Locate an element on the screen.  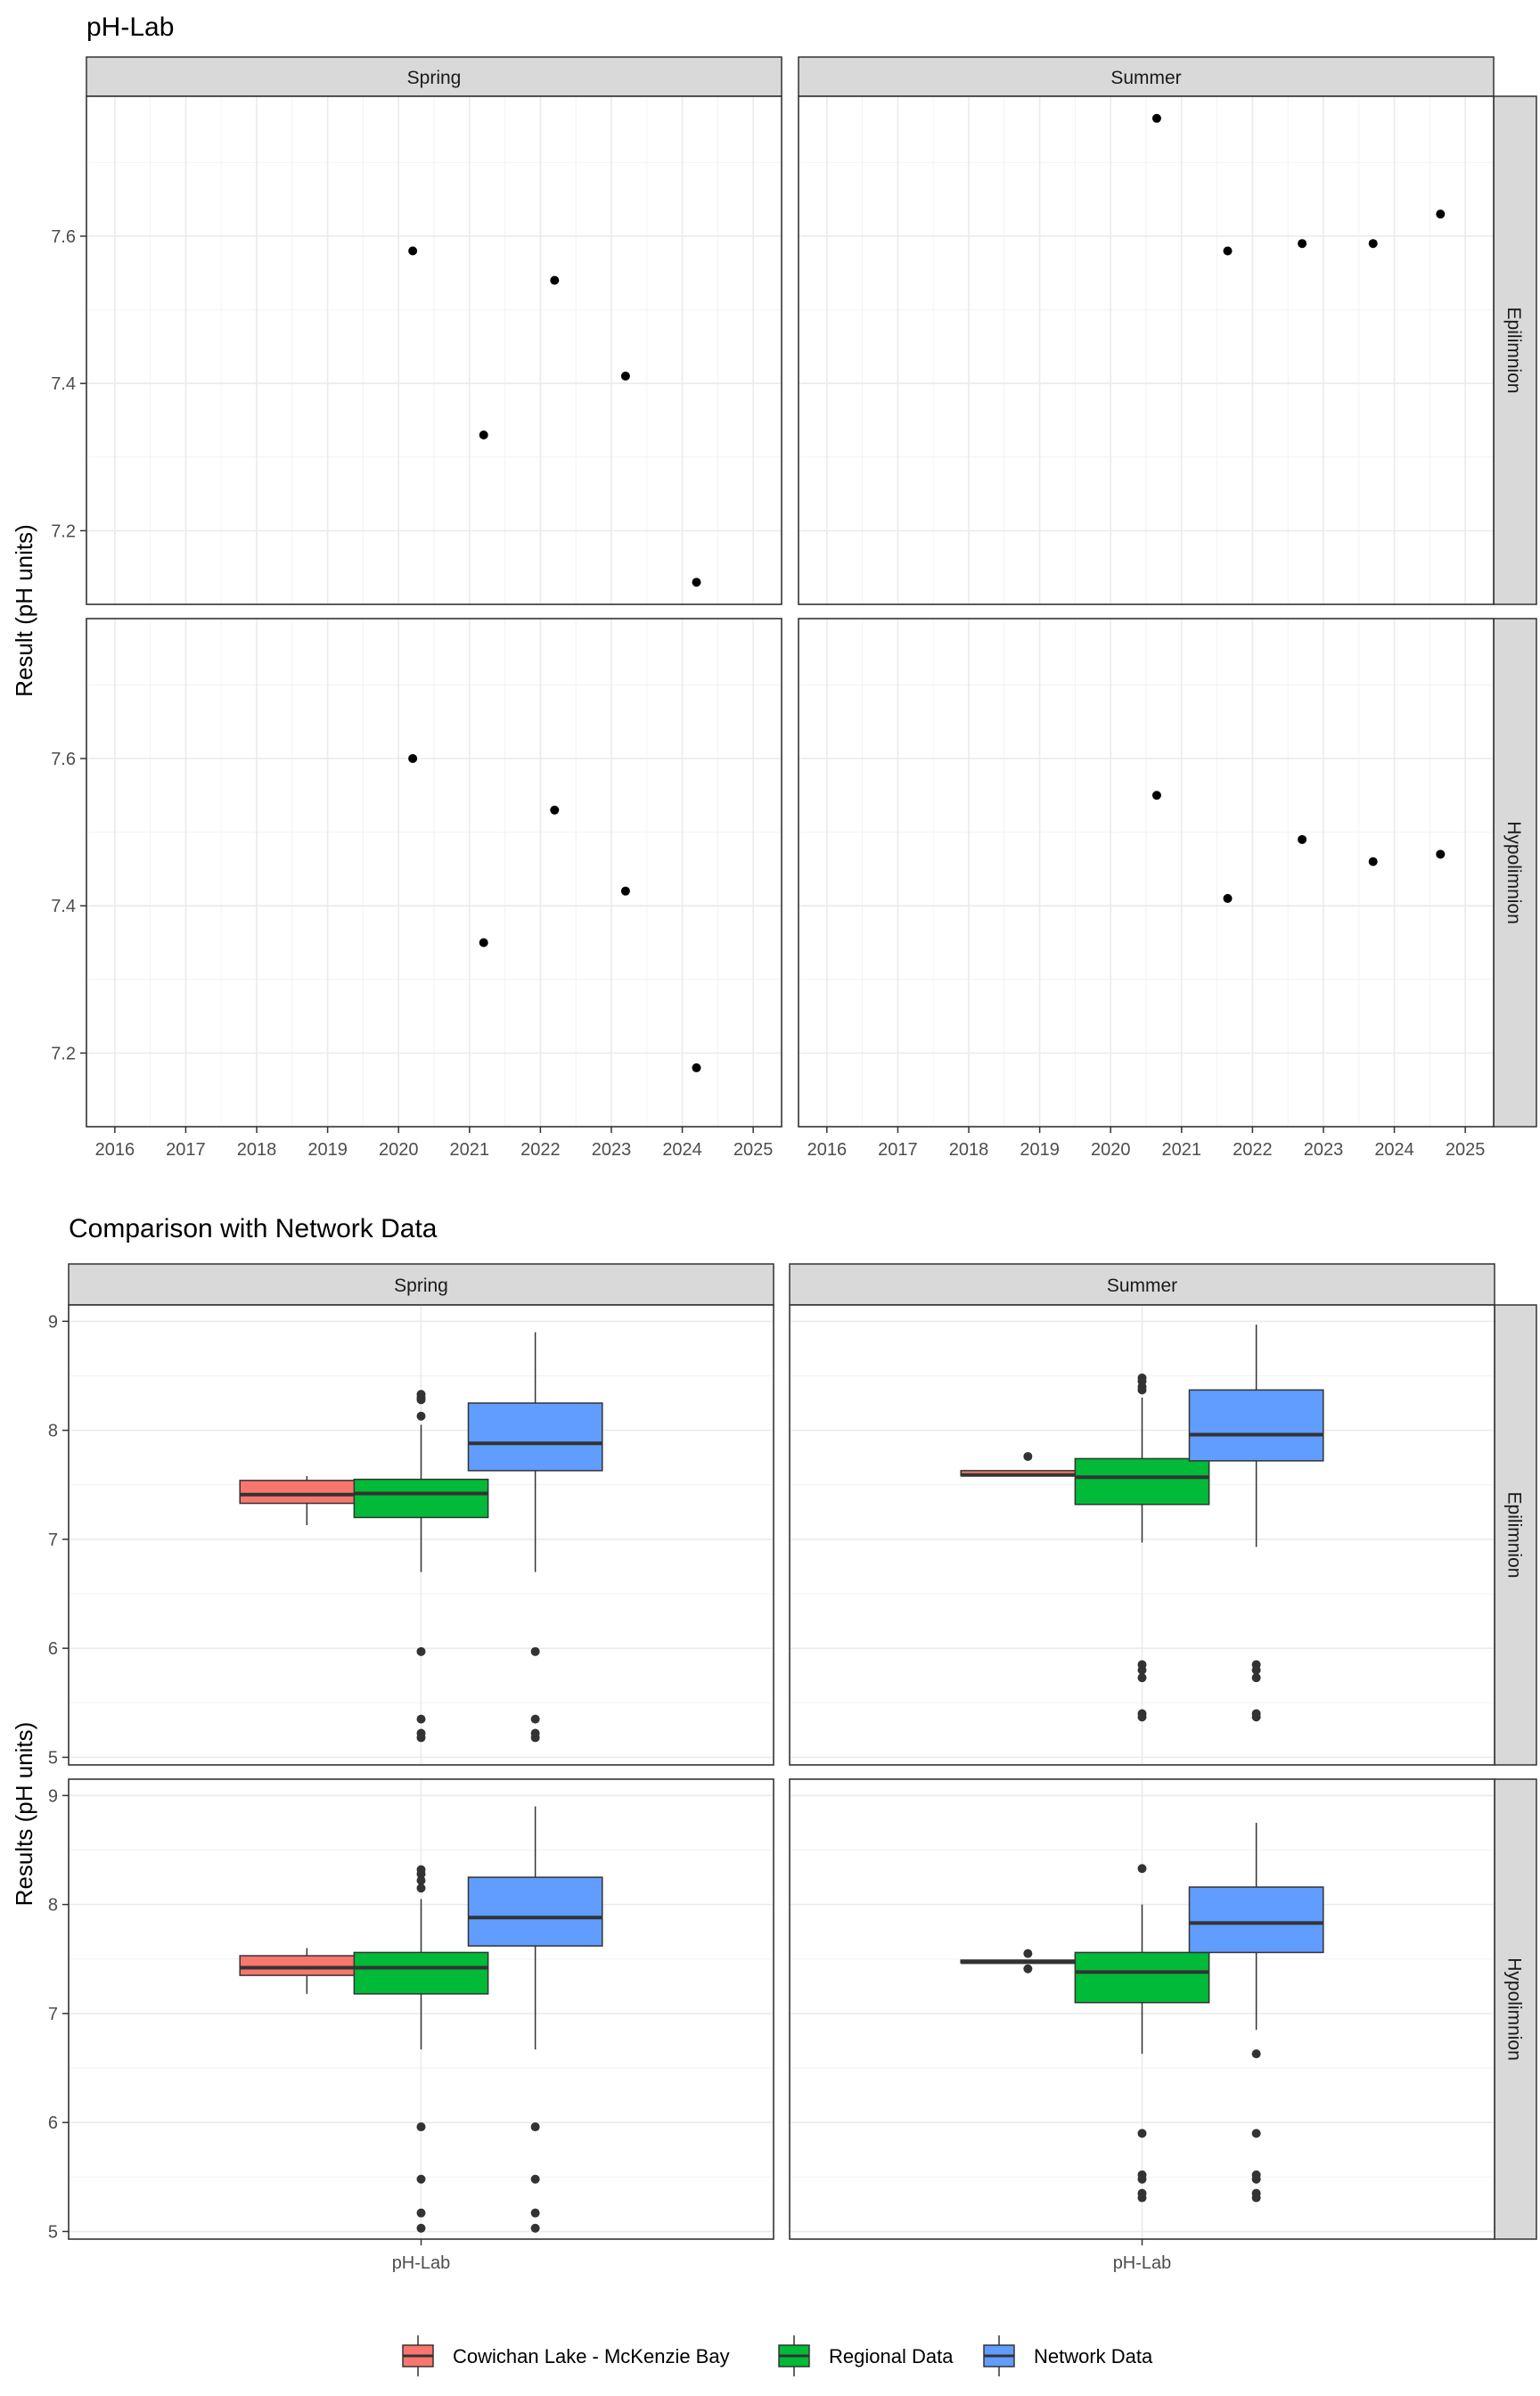
bottom-column-strip-summer is located at coordinates (1142, 1284).